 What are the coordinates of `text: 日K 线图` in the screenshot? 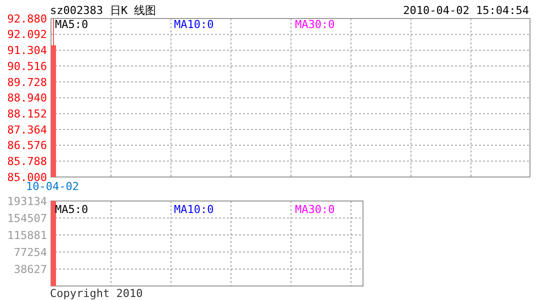 It's located at (133, 10).